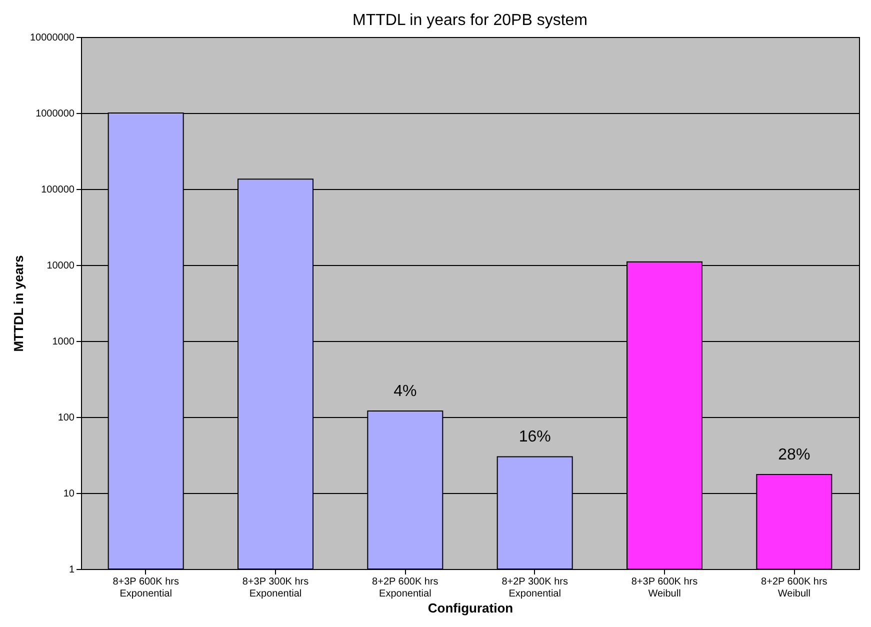 The width and height of the screenshot is (871, 627). I want to click on y-tick-label: 1, so click(71, 570).